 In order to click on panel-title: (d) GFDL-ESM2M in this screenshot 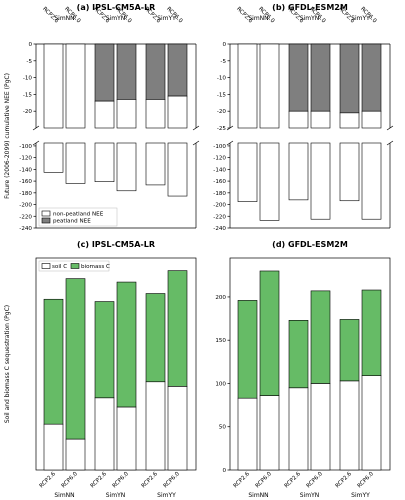, I will do `click(310, 244)`.